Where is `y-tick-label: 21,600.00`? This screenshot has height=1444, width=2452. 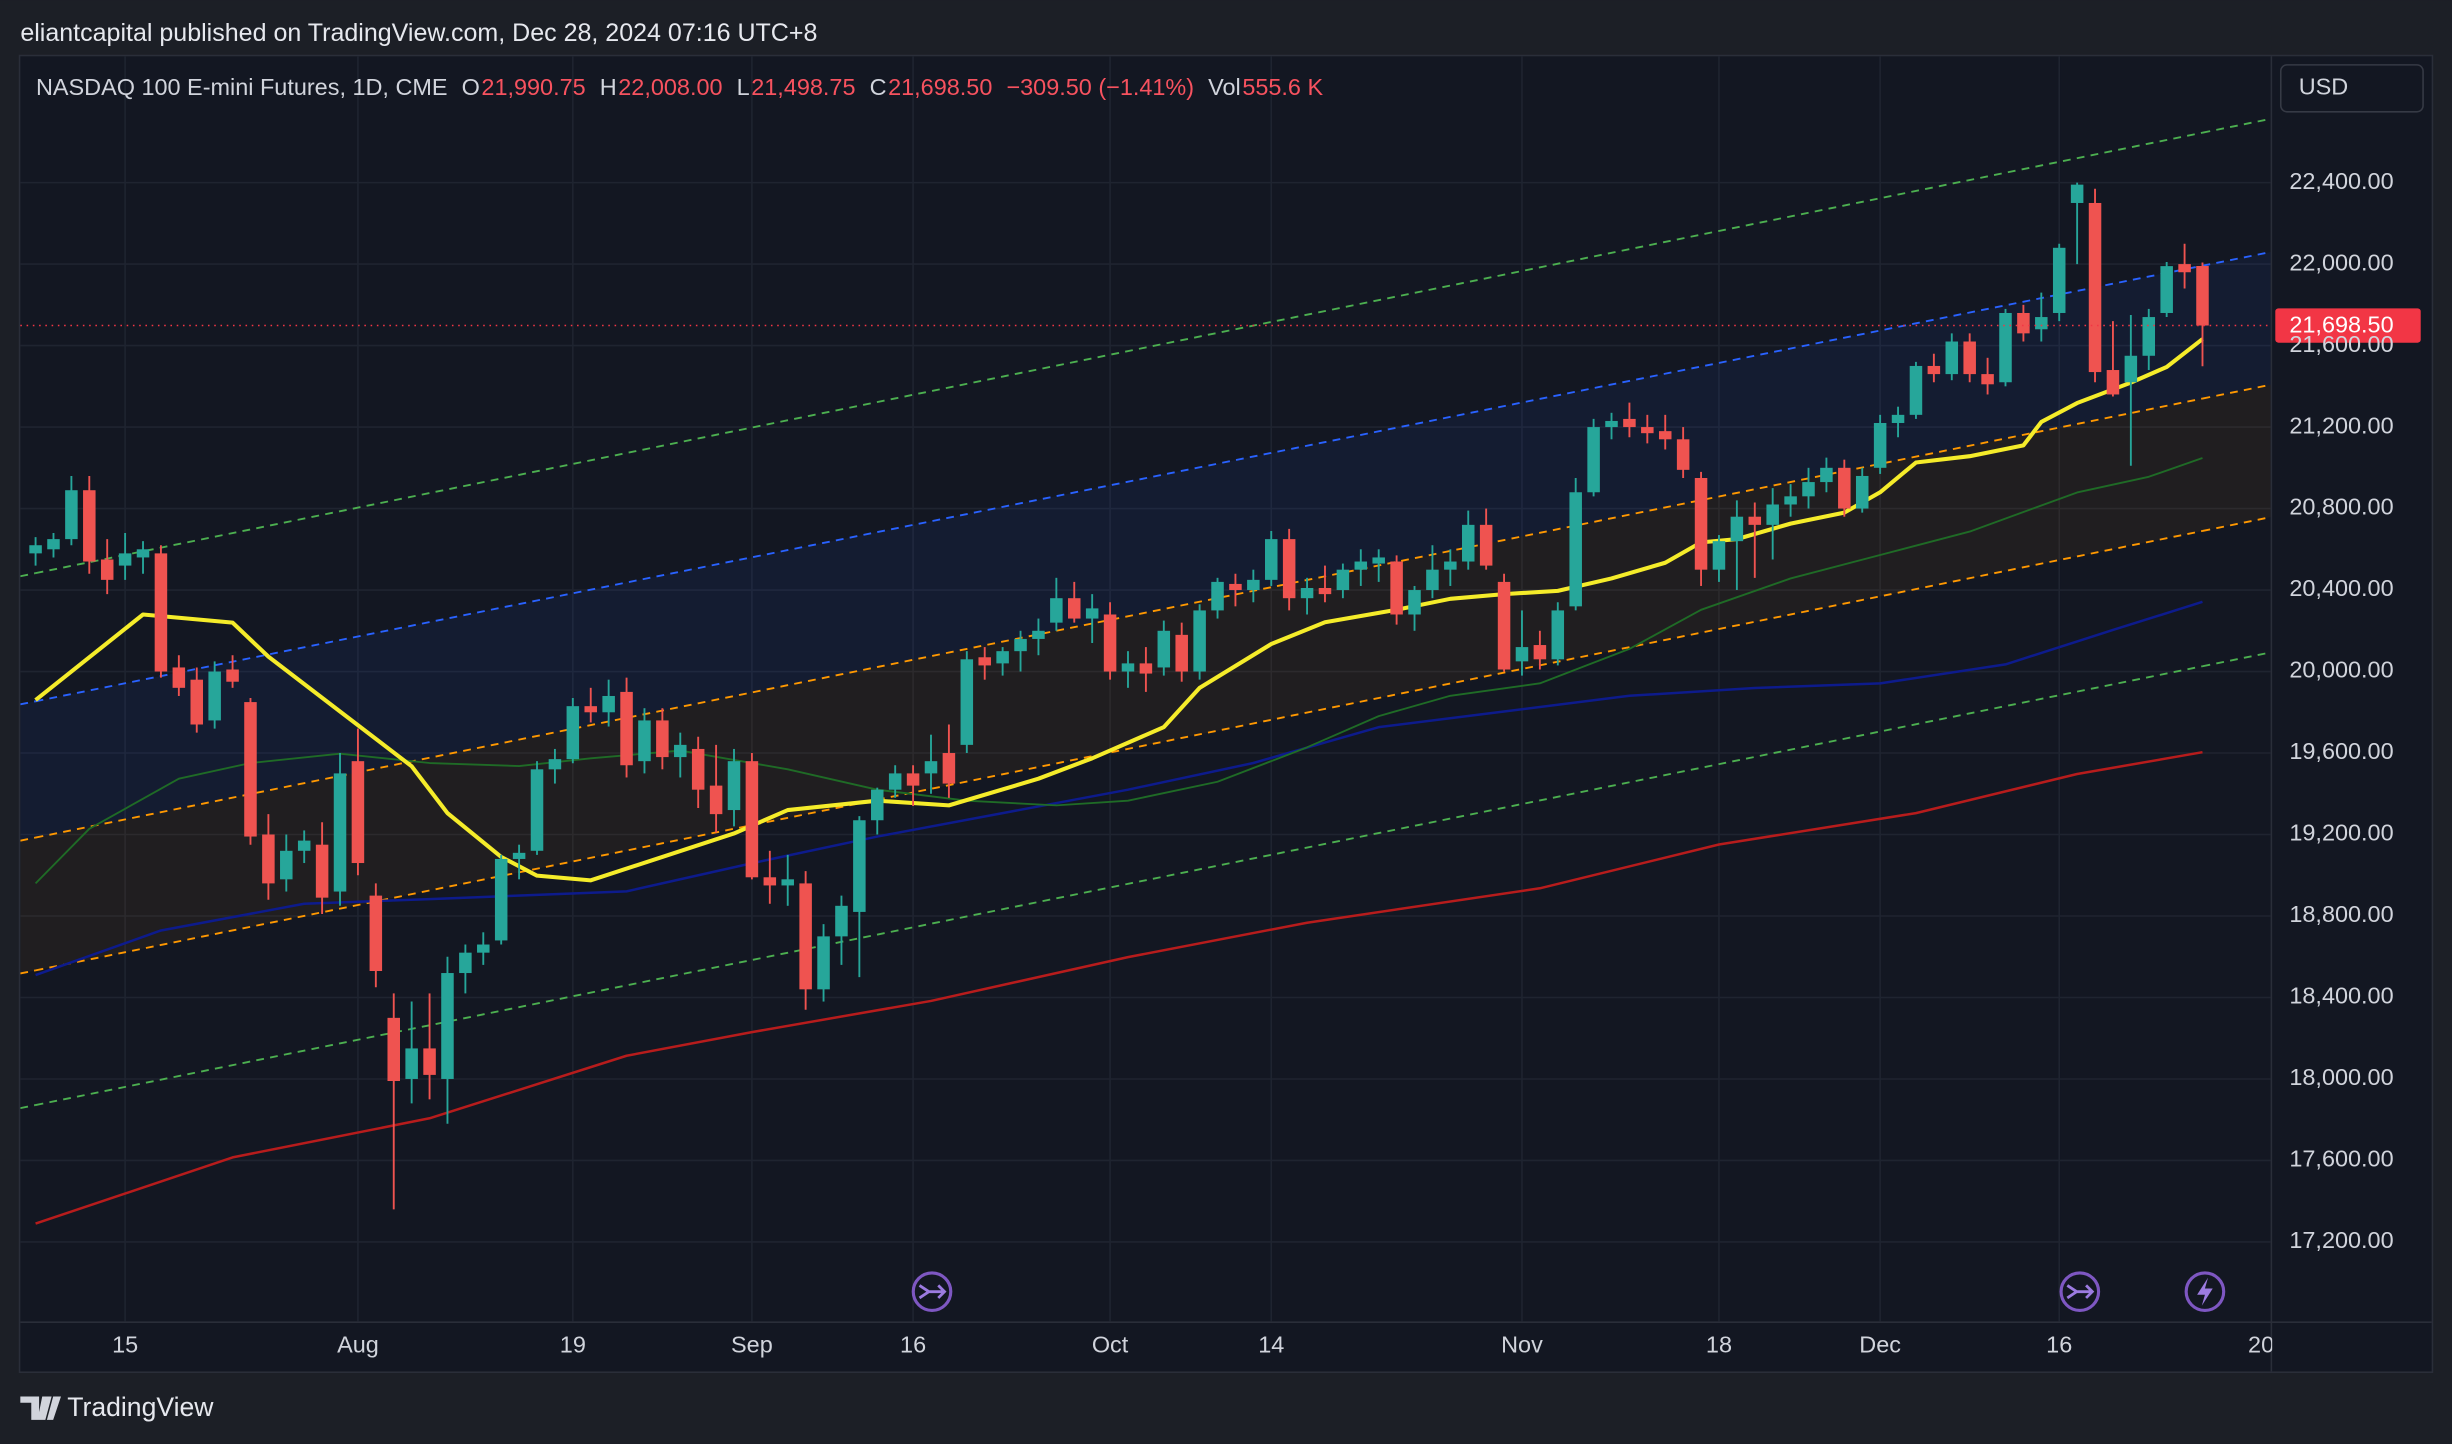
y-tick-label: 21,600.00 is located at coordinates (2341, 344).